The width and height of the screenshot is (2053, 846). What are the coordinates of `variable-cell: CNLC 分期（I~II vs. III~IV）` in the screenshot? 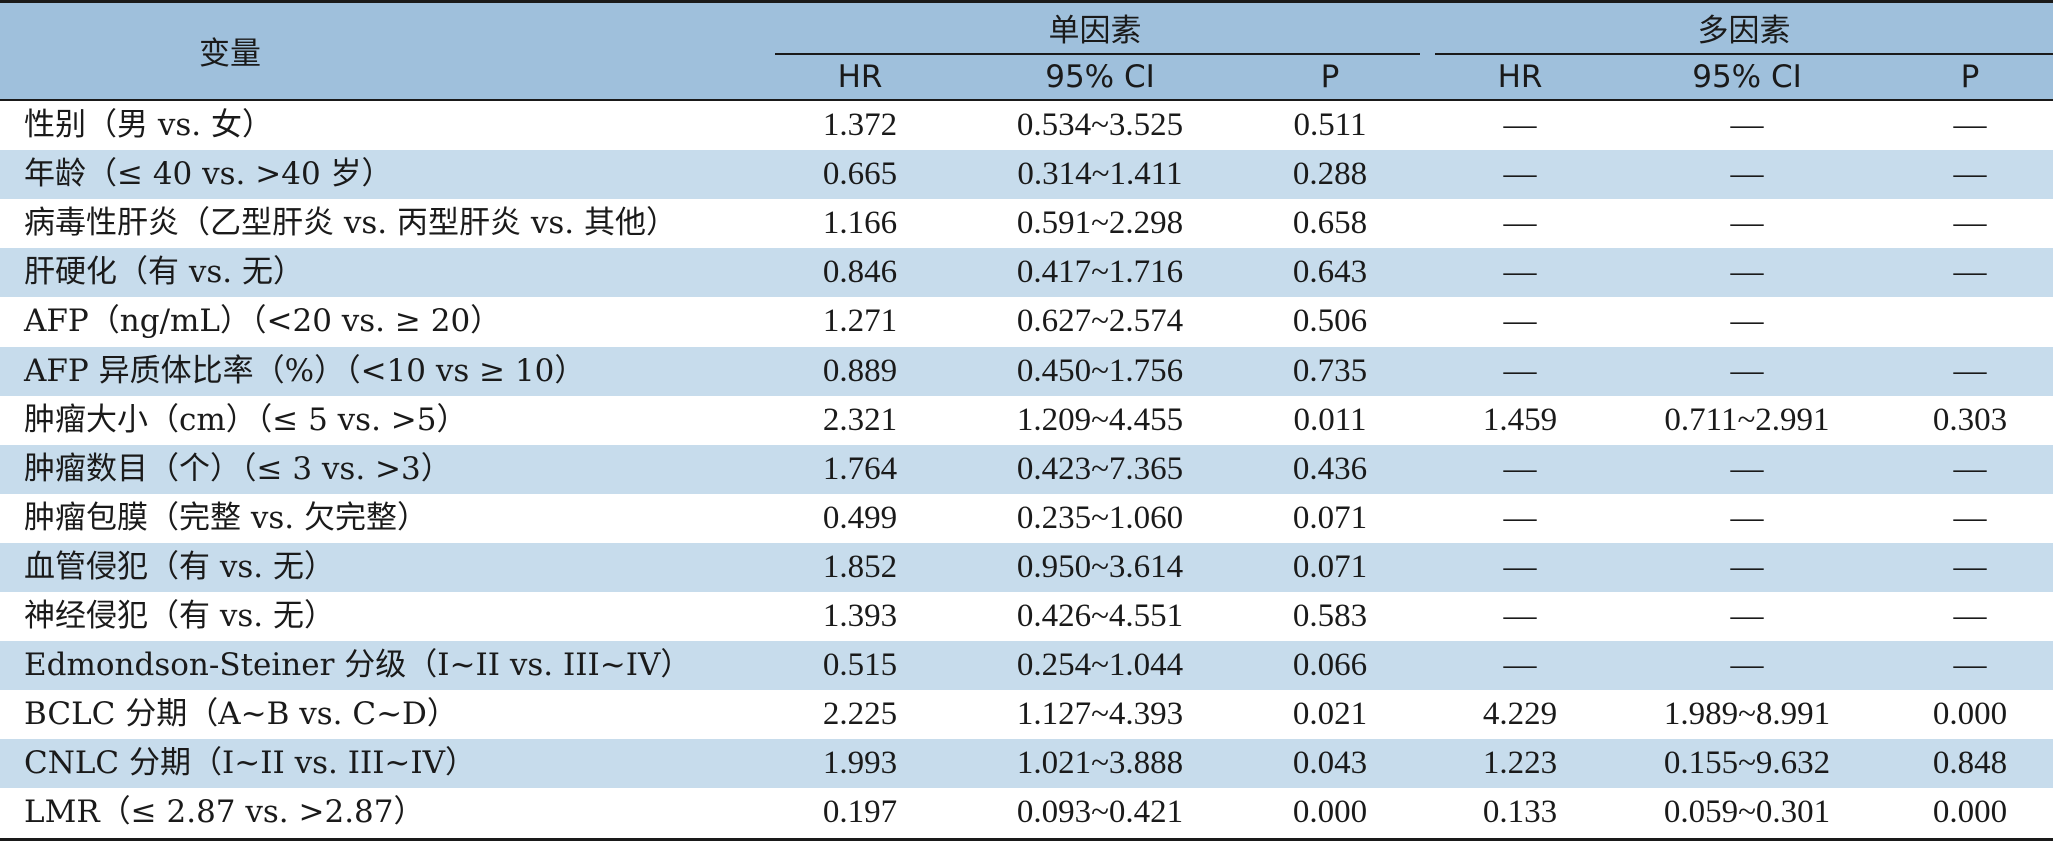 It's located at (250, 763).